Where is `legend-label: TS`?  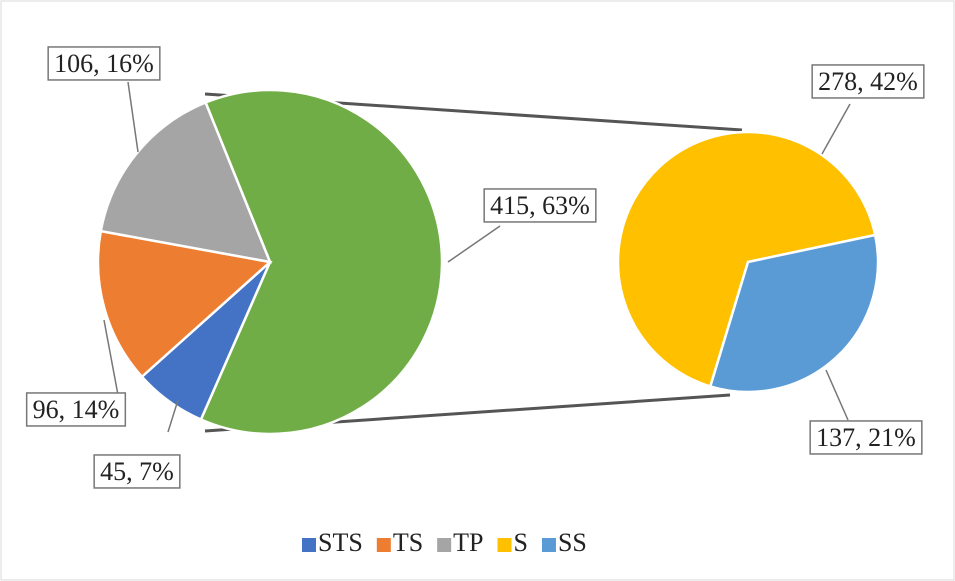 legend-label: TS is located at coordinates (408, 542).